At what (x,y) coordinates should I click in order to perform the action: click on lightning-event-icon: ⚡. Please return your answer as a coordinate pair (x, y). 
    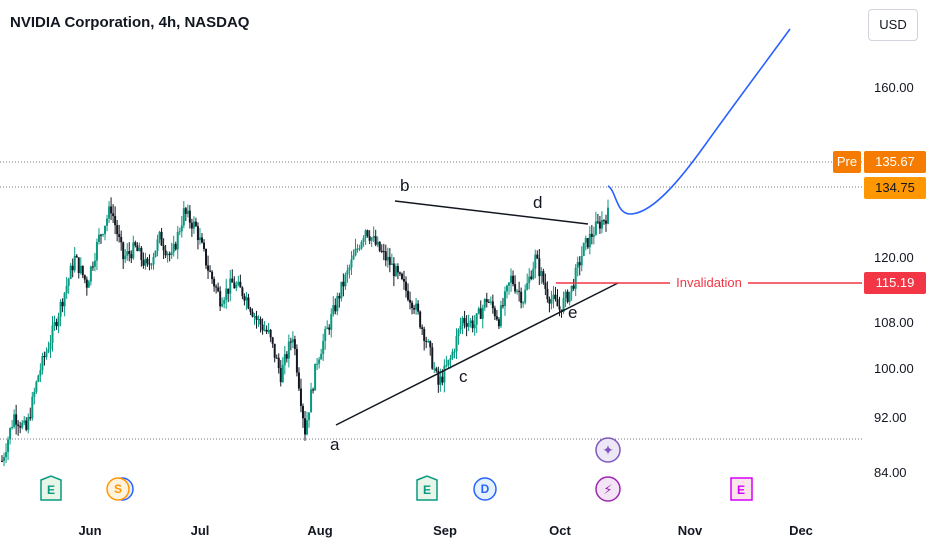
    Looking at the image, I should click on (608, 489).